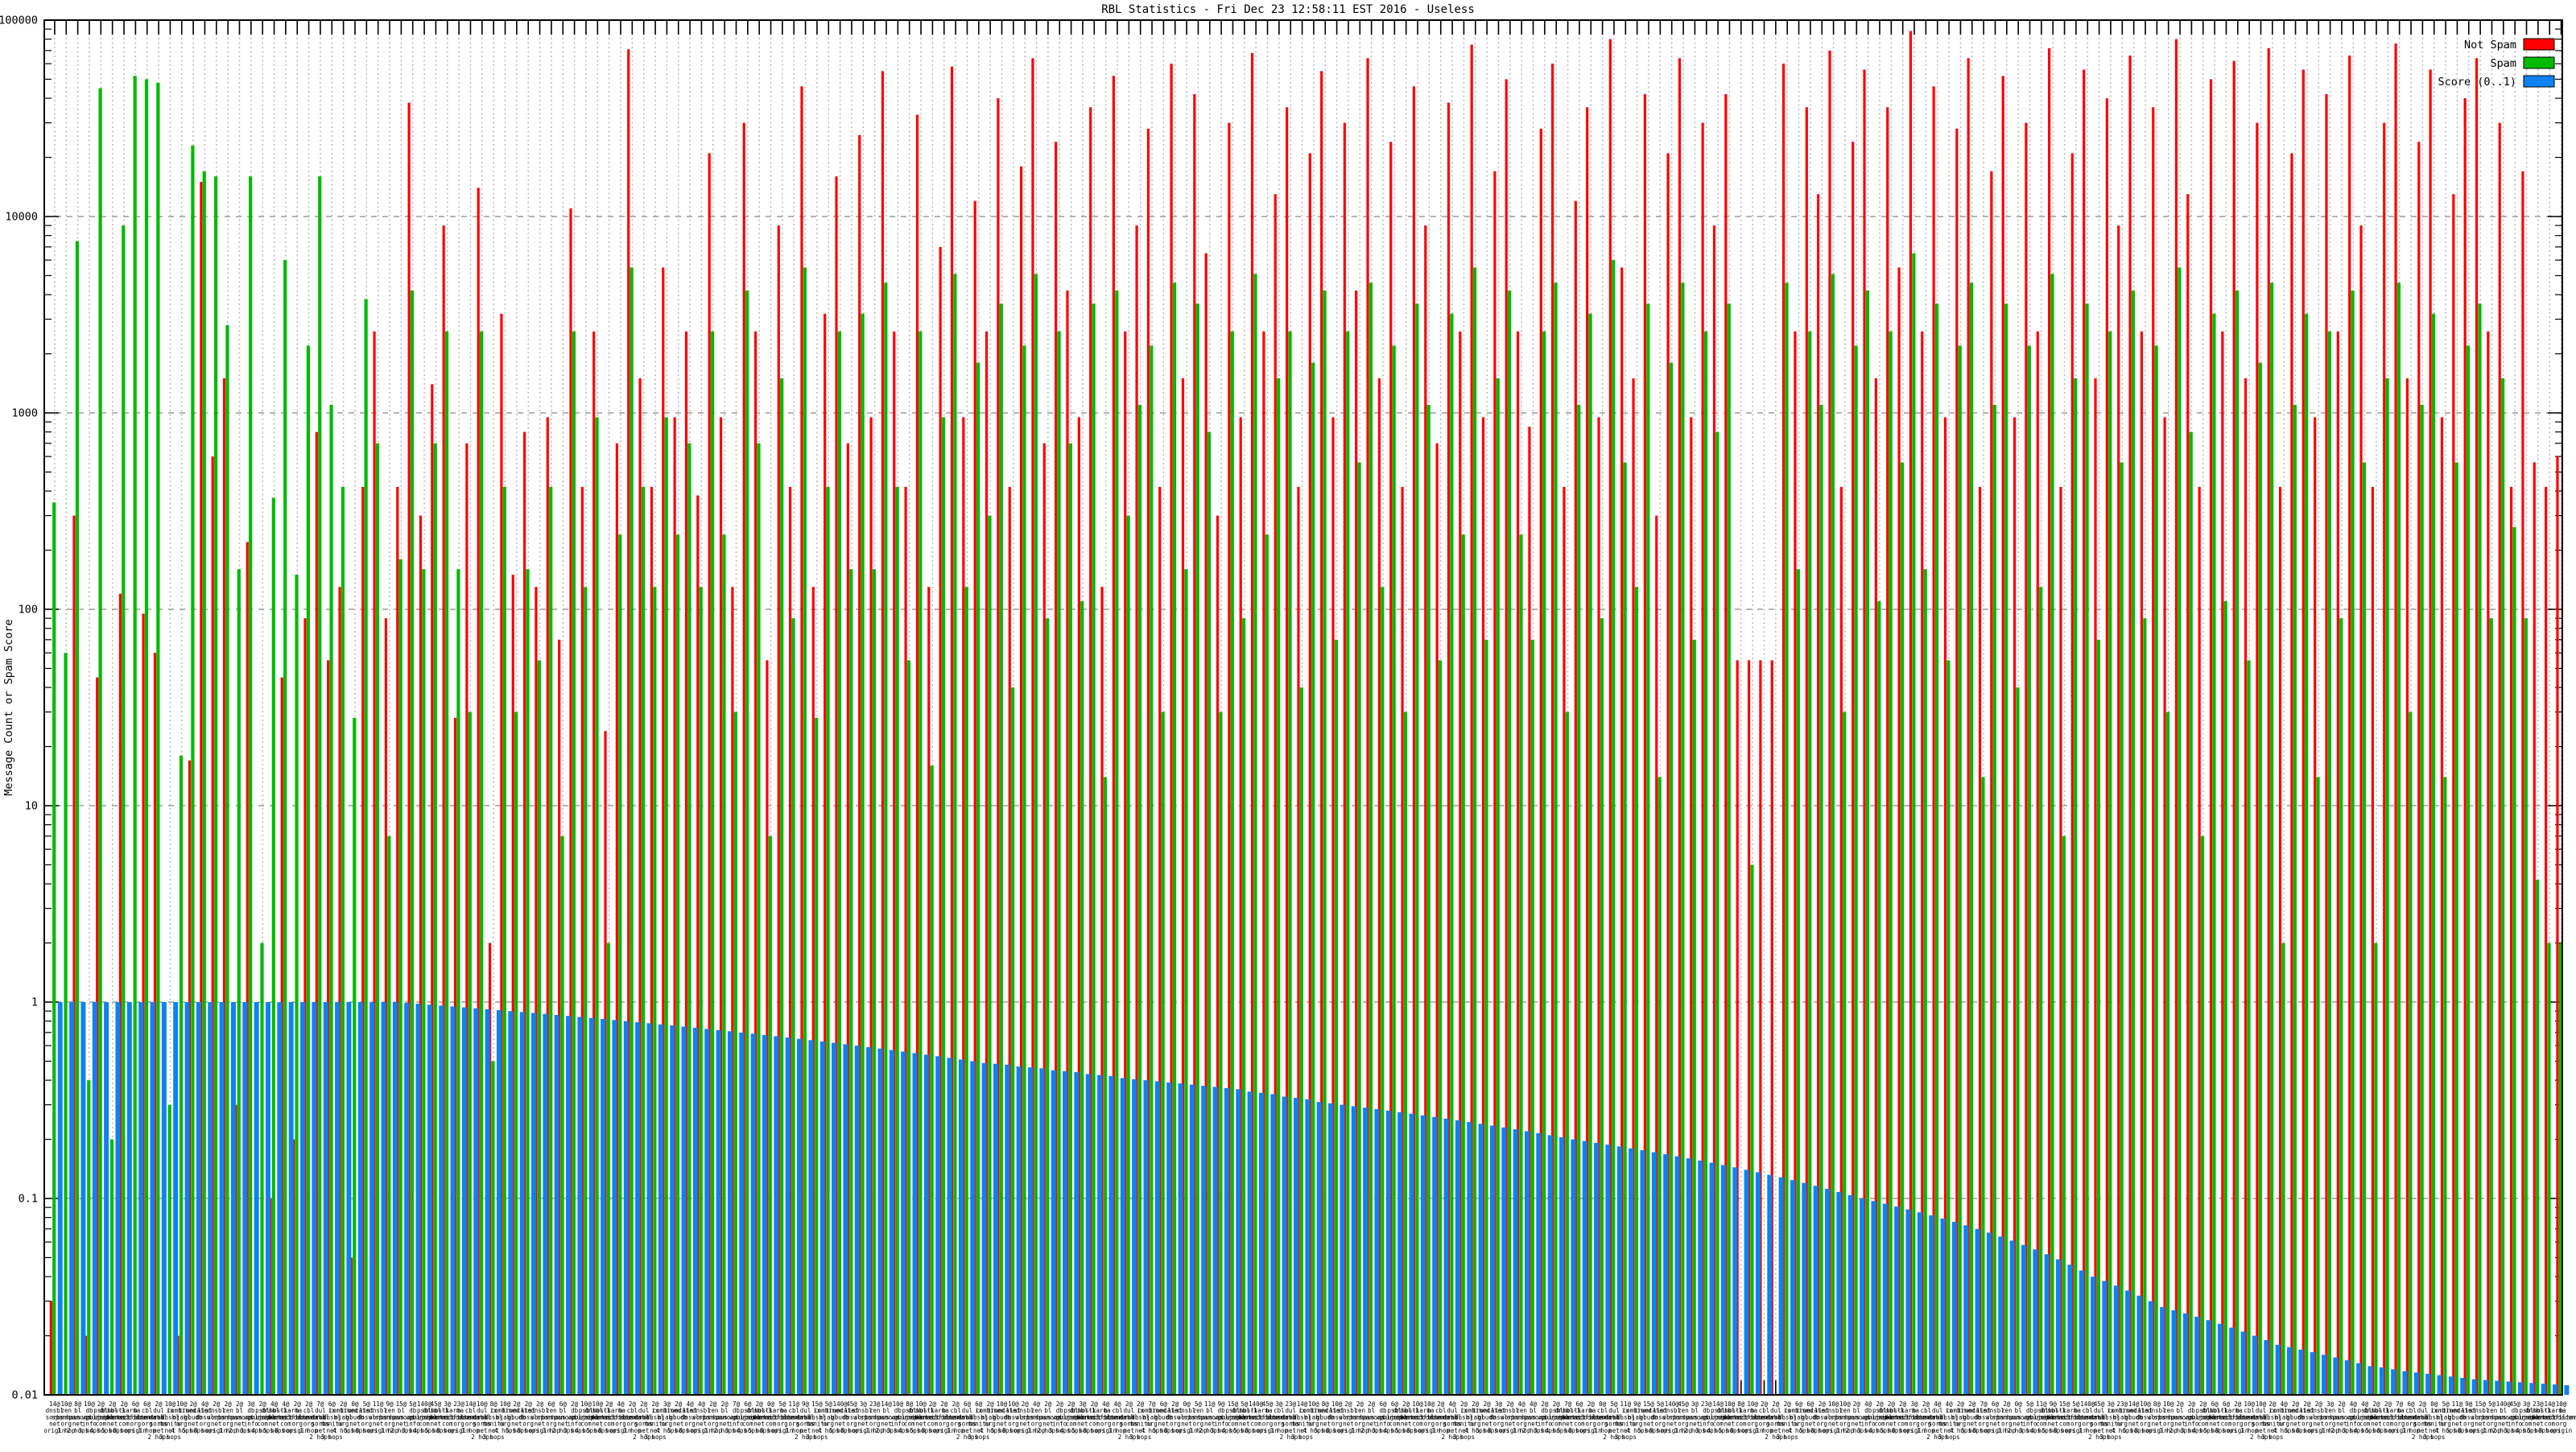 The width and height of the screenshot is (2576, 1452). Describe the element at coordinates (875, 1417) in the screenshot. I see `x-tick-label: 23@ zen spamhaus org 1 hop` at that location.